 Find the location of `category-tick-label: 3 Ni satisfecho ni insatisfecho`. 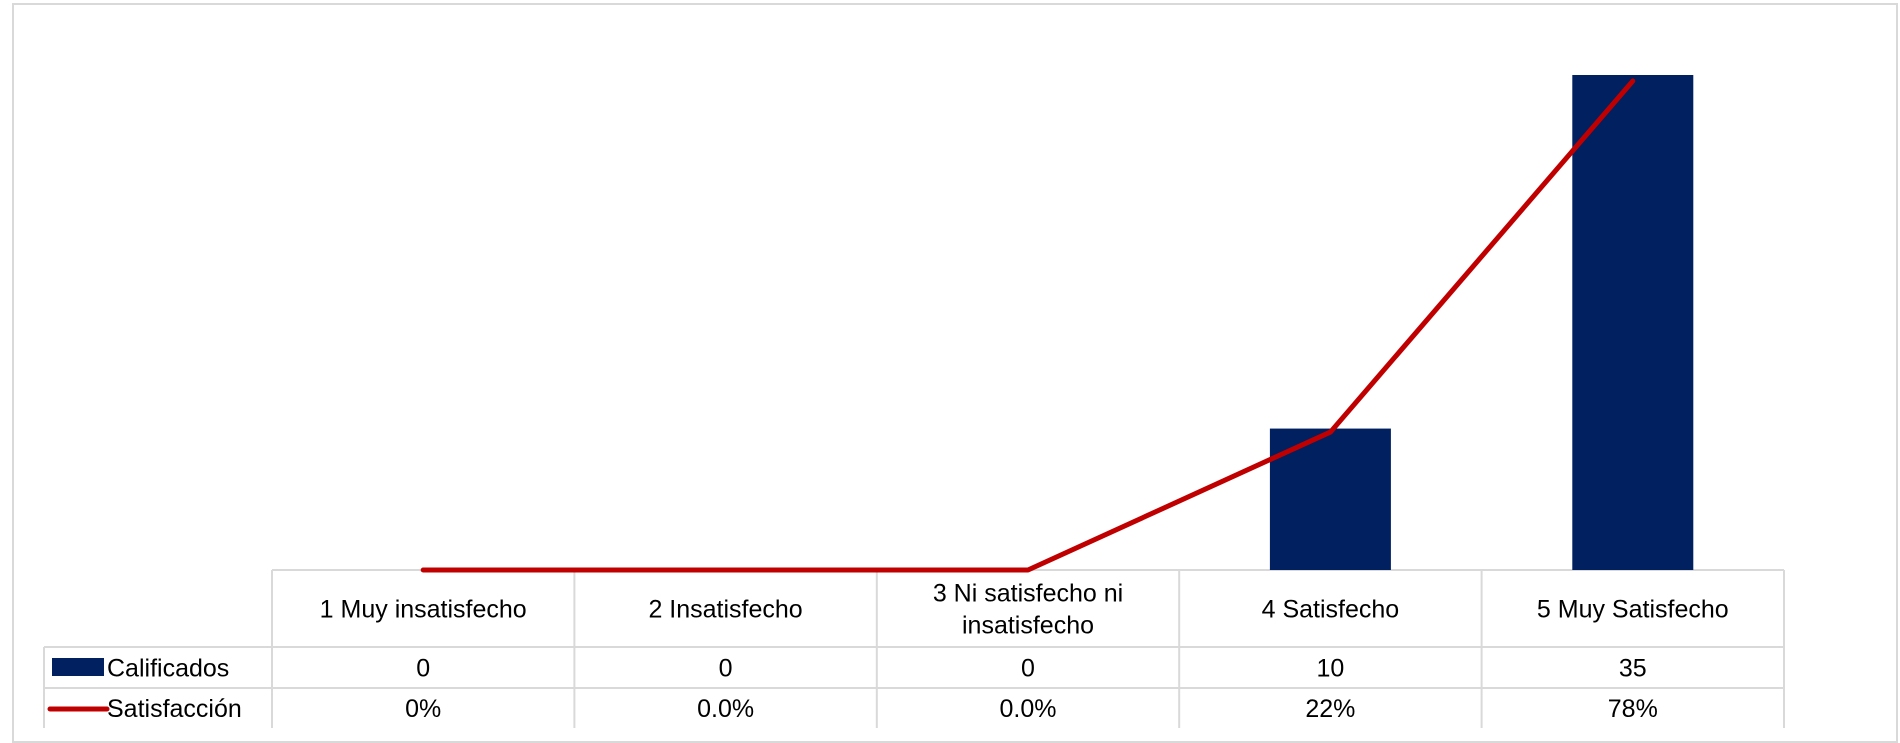

category-tick-label: 3 Ni satisfecho ni insatisfecho is located at coordinates (1028, 610).